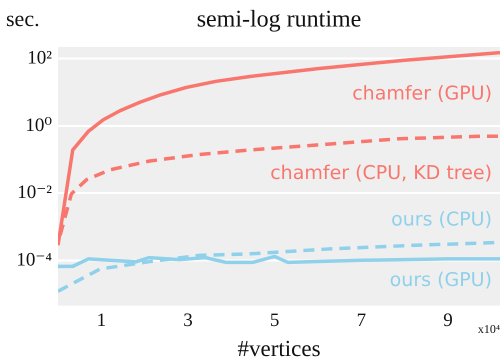  What do you see at coordinates (381, 173) in the screenshot?
I see `series-label: chamfer (CPU, KD tree)` at bounding box center [381, 173].